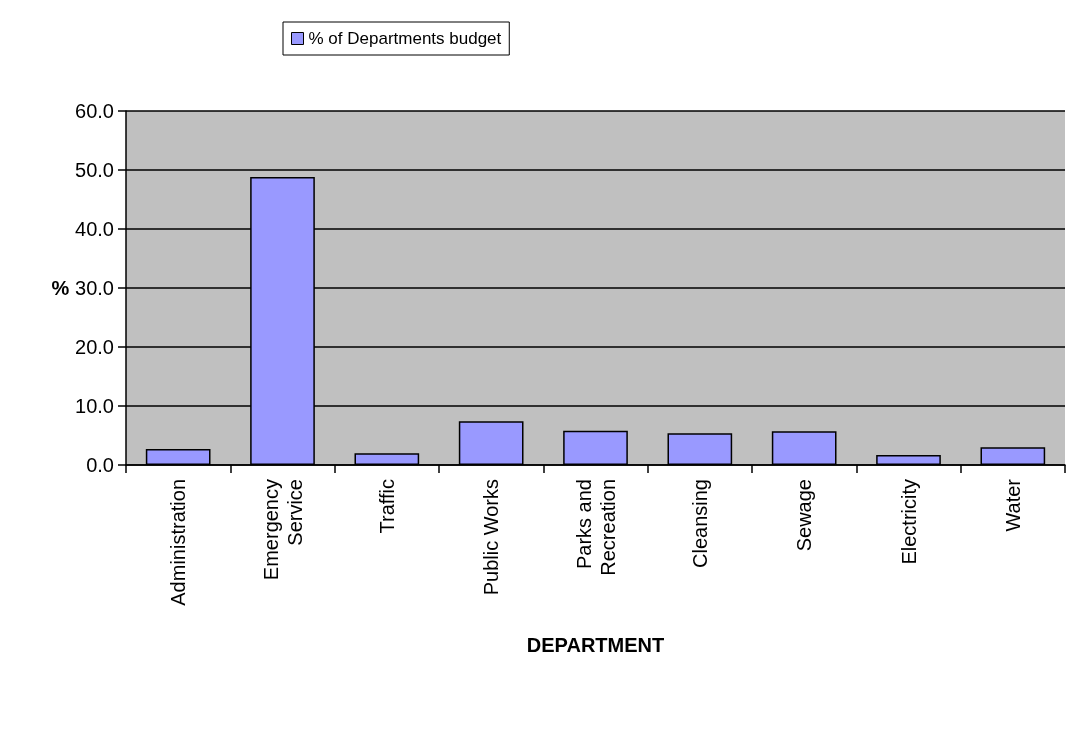  Describe the element at coordinates (100, 465) in the screenshot. I see `y-tick-label: 0.0` at that location.